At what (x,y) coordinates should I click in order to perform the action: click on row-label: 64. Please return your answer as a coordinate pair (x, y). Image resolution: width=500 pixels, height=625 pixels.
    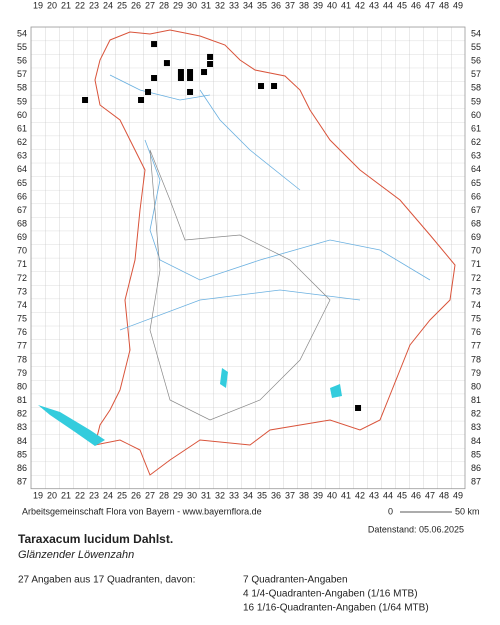
    Looking at the image, I should click on (476, 169).